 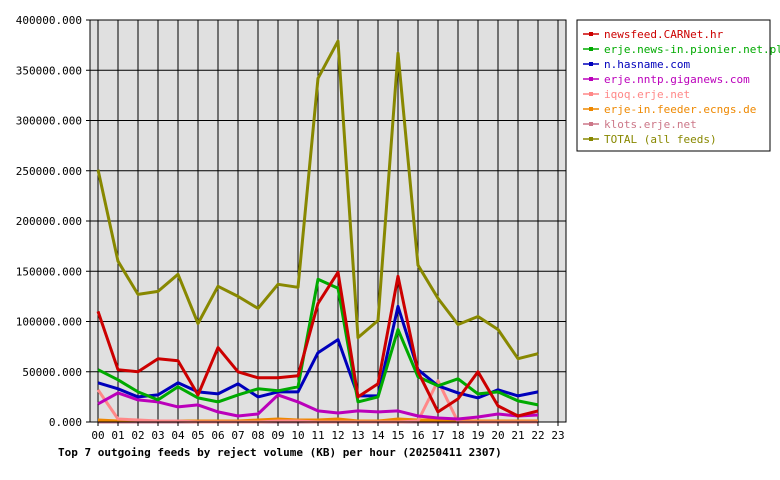 I want to click on y-tick-label: 50000.000, so click(x=52, y=372).